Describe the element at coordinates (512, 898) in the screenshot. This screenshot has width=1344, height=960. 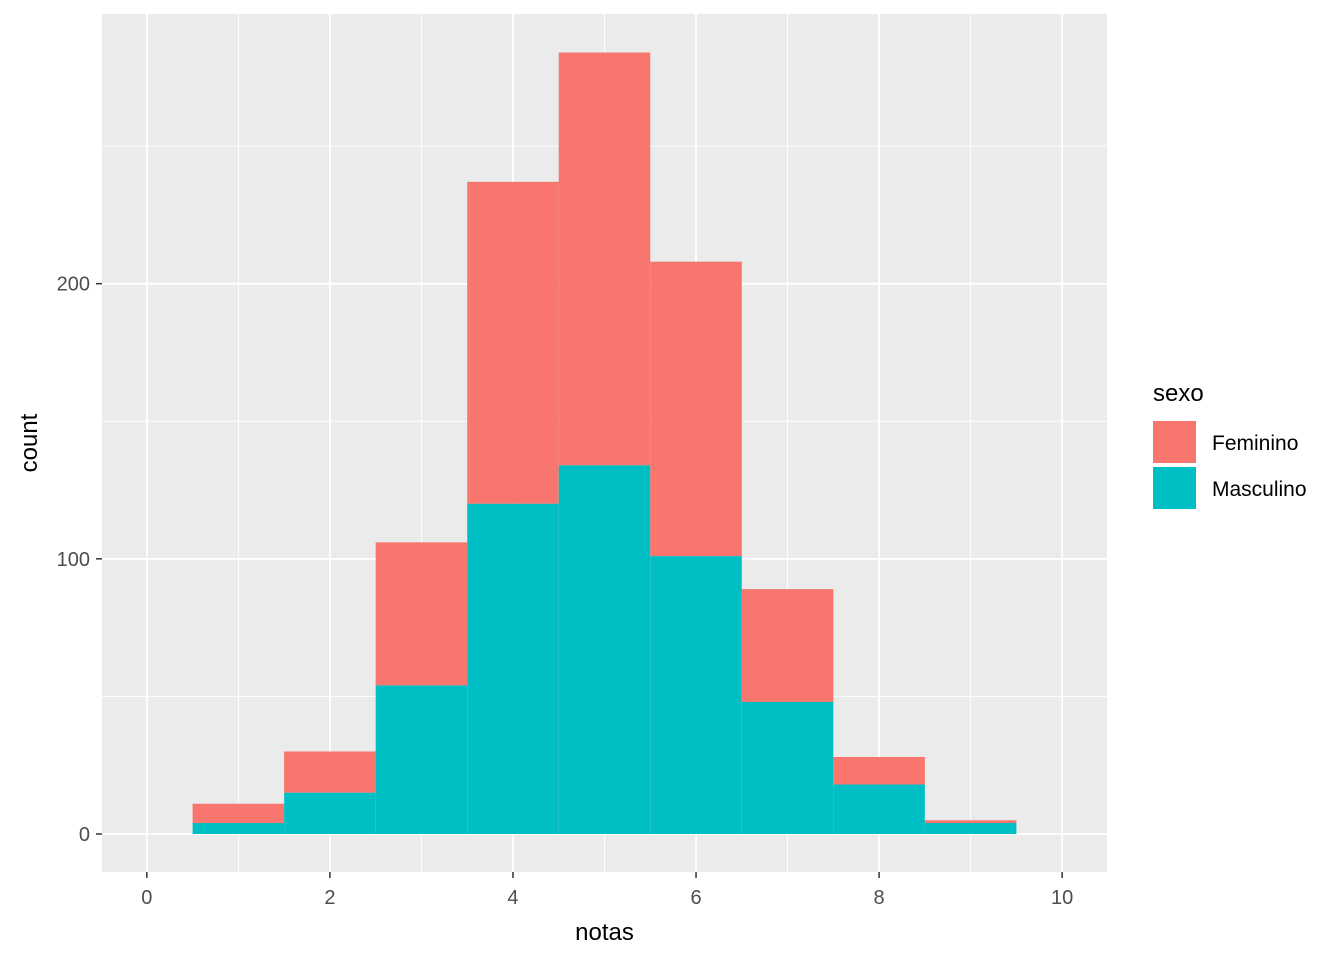
I see `x-tick-label: 4` at that location.